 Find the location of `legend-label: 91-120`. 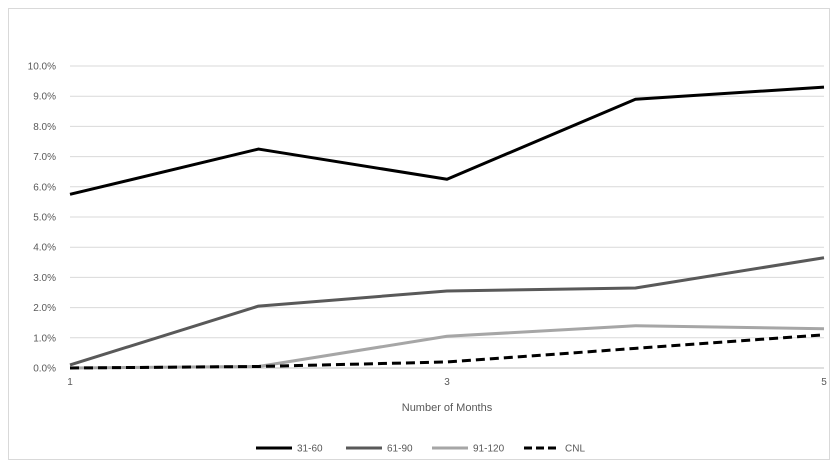

legend-label: 91-120 is located at coordinates (489, 449).